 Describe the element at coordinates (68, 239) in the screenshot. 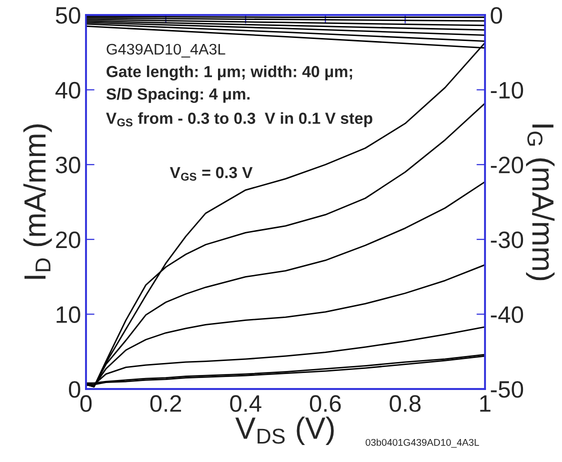

I see `y-tick-label: 20` at that location.